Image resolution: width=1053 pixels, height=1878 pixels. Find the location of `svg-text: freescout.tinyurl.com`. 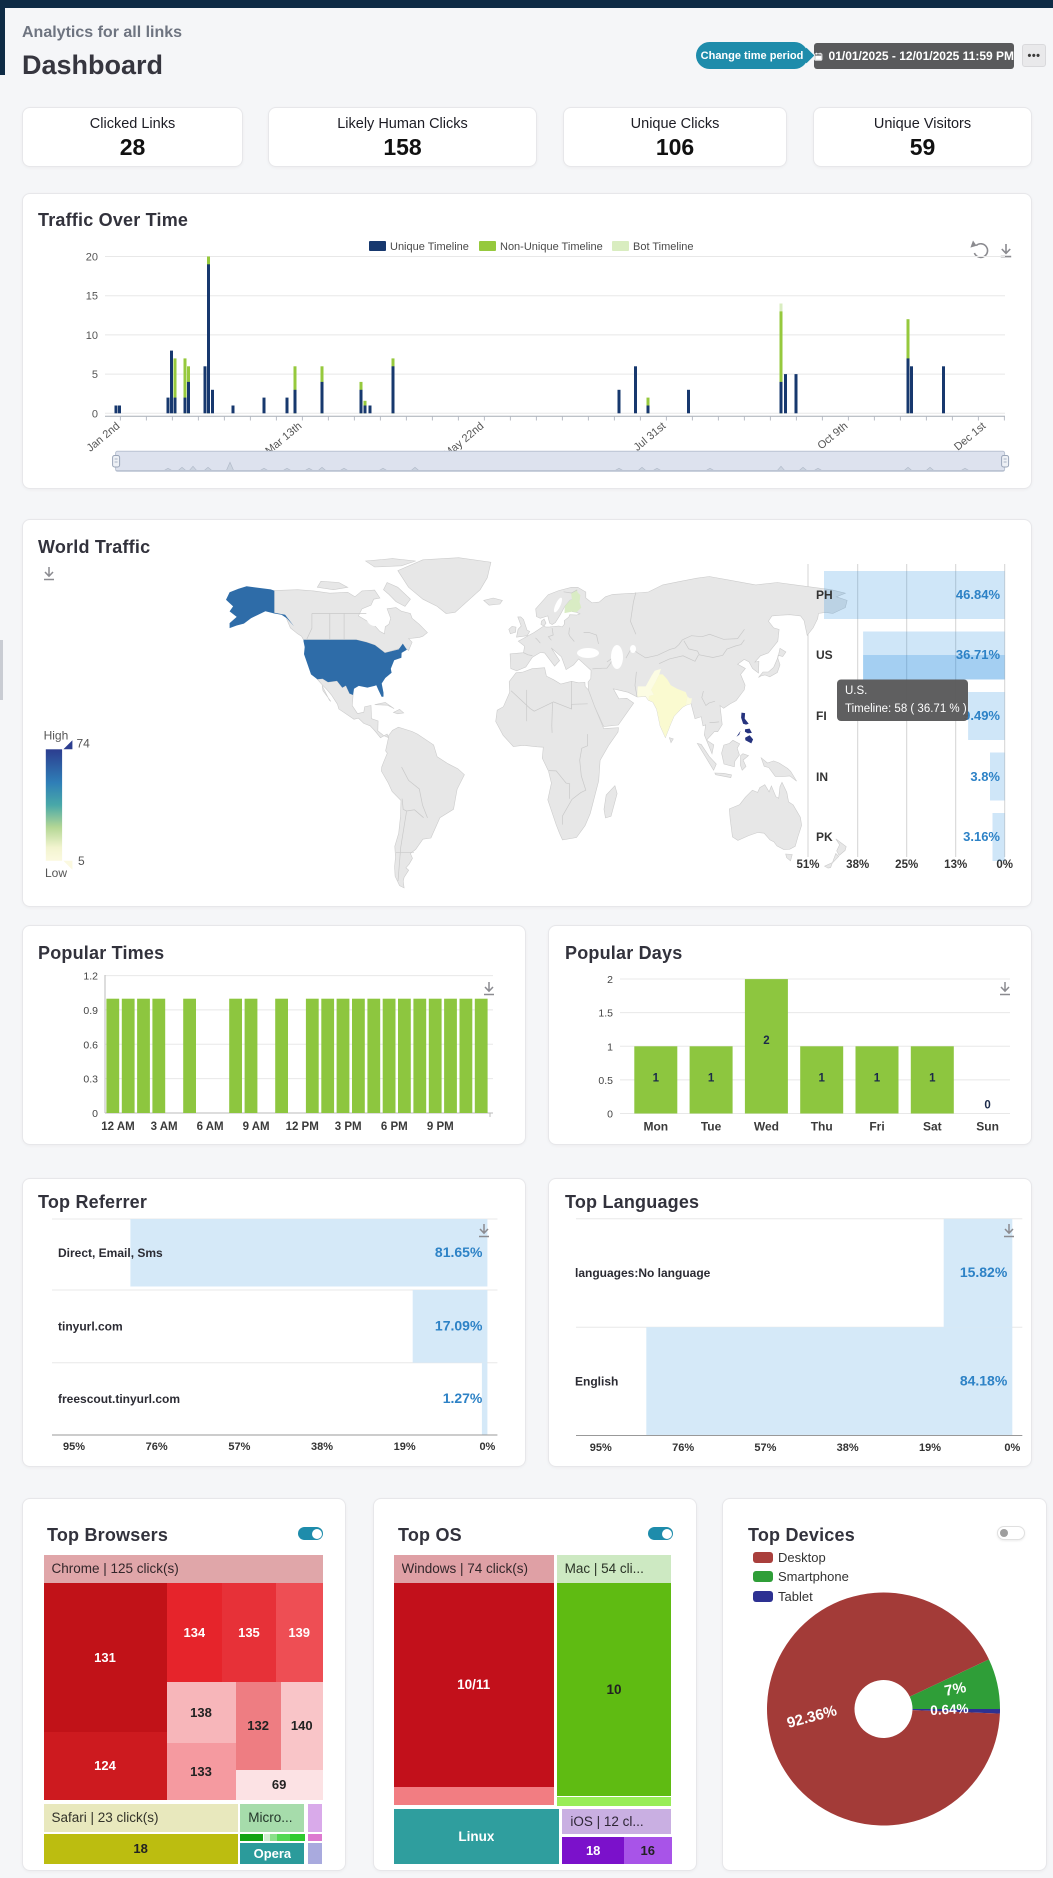

svg-text: freescout.tinyurl.com is located at coordinates (119, 1399).